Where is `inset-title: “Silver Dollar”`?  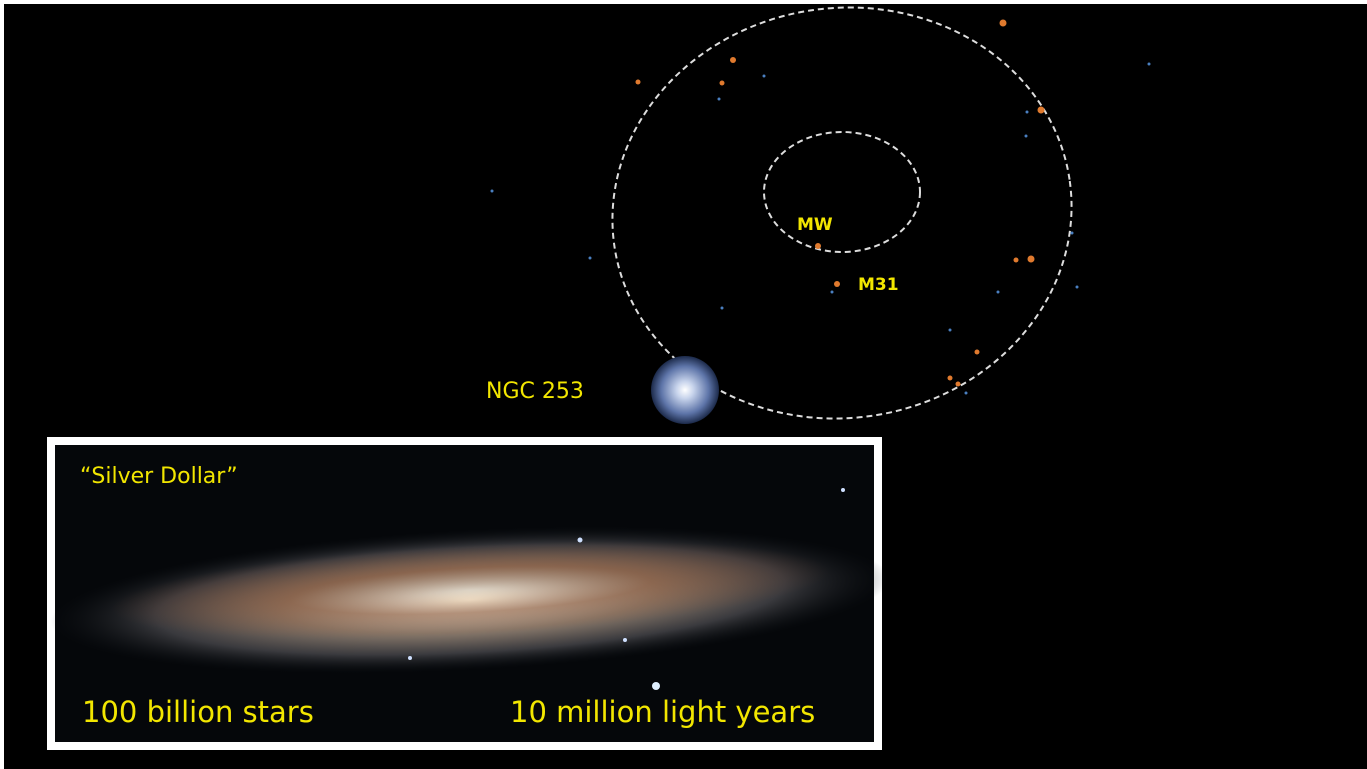 inset-title: “Silver Dollar” is located at coordinates (159, 476).